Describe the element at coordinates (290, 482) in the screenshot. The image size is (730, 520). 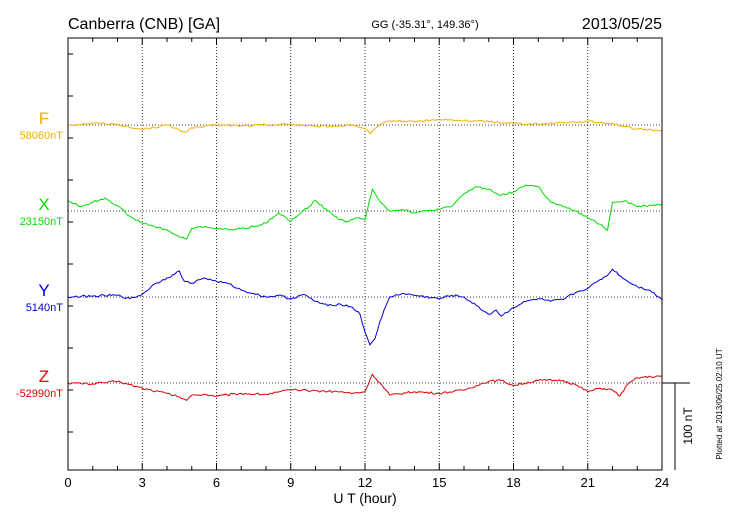
I see `x-tick-label: 9` at that location.